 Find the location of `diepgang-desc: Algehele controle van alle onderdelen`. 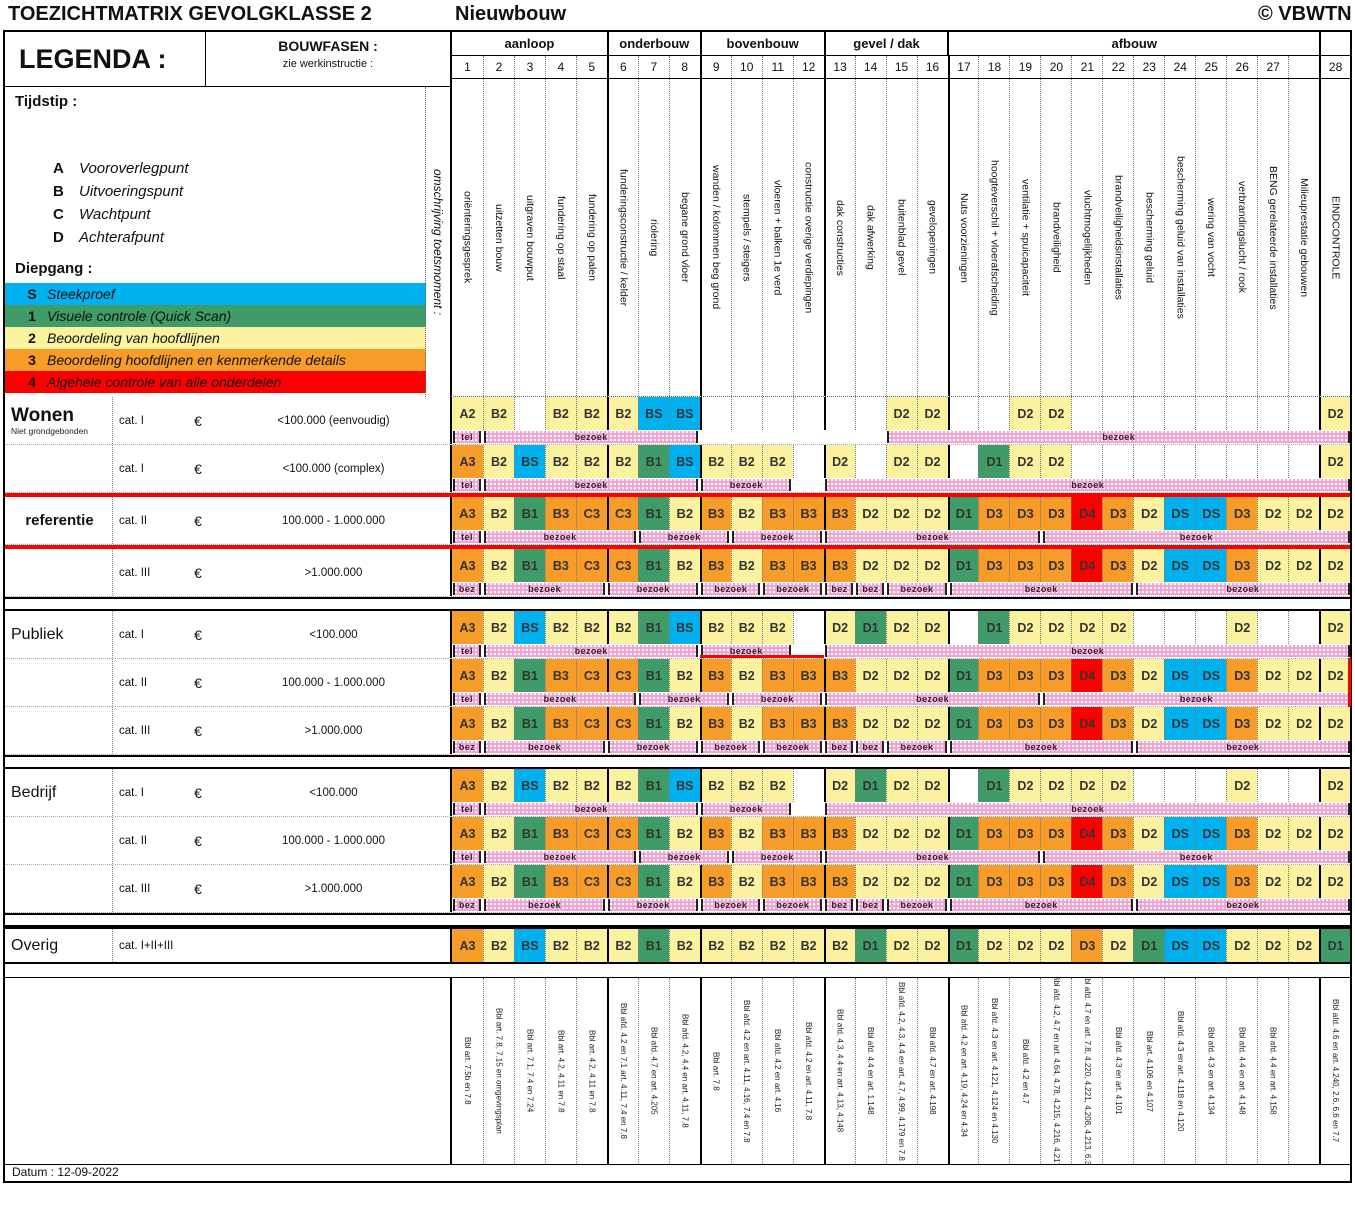

diepgang-desc: Algehele controle van alle onderdelen is located at coordinates (164, 382).